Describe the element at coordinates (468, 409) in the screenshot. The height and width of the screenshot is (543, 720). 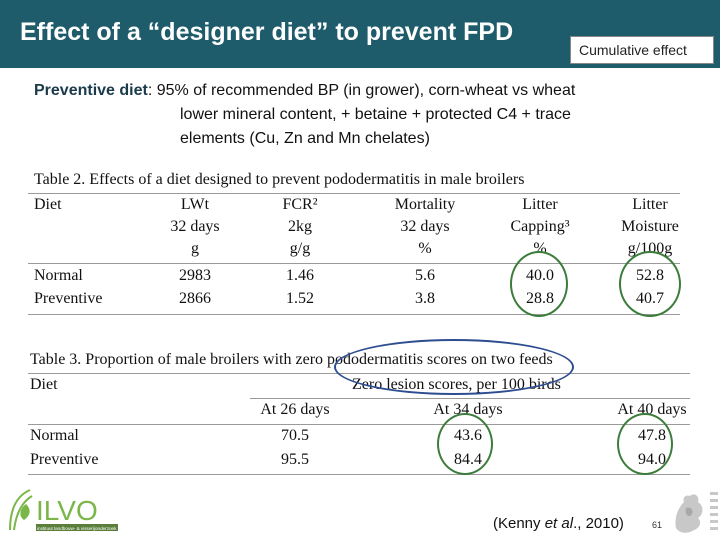
I see `table-3-subheader-34: At 34 days` at that location.